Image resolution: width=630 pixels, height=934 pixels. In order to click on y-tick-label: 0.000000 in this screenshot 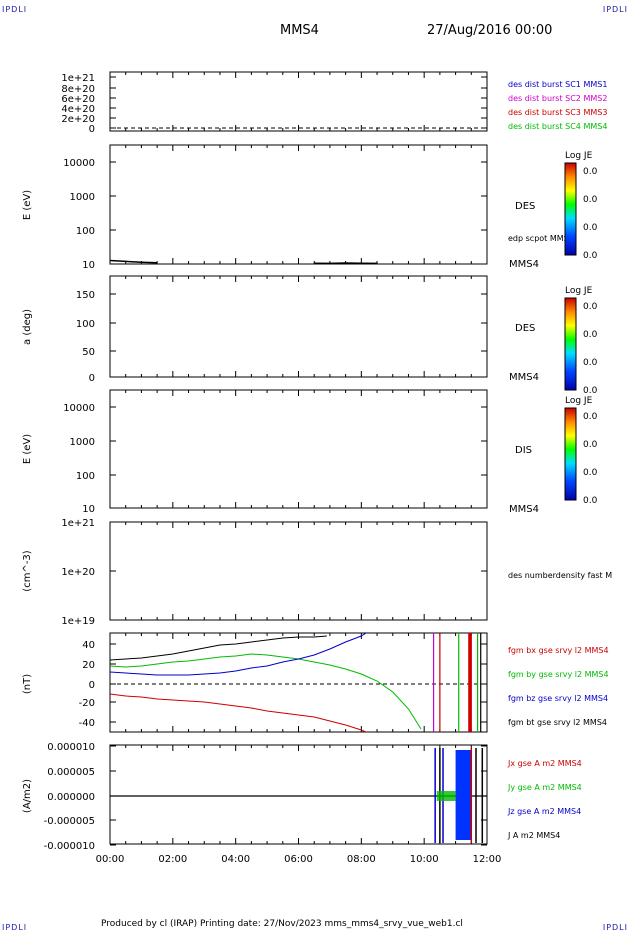, I will do `click(71, 797)`.